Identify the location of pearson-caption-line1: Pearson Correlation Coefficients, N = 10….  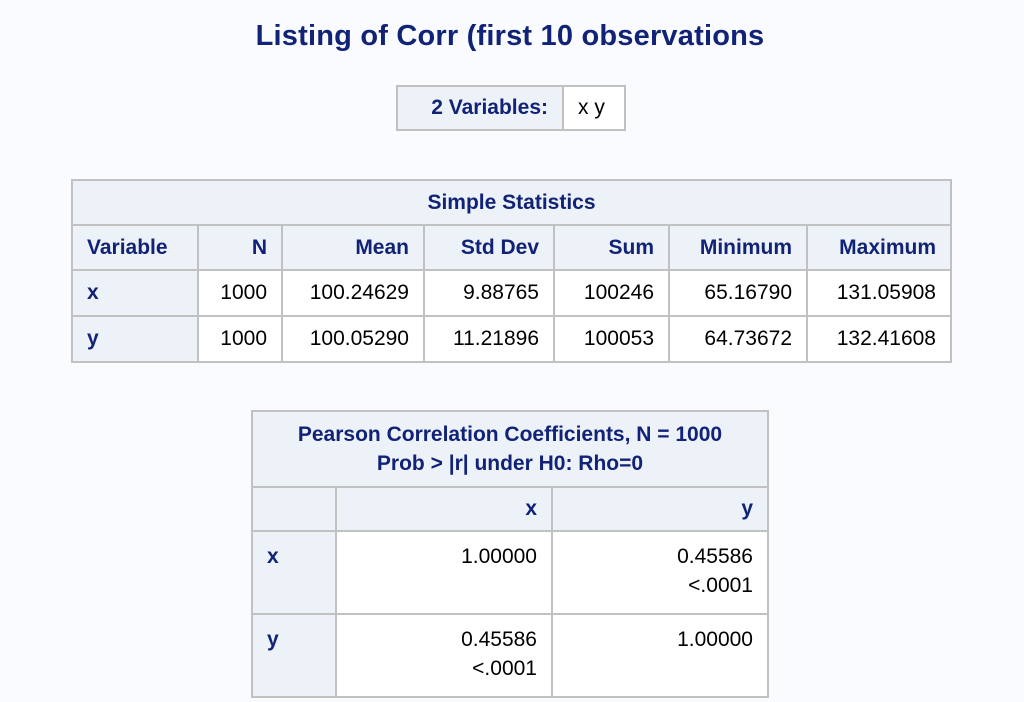
(510, 434).